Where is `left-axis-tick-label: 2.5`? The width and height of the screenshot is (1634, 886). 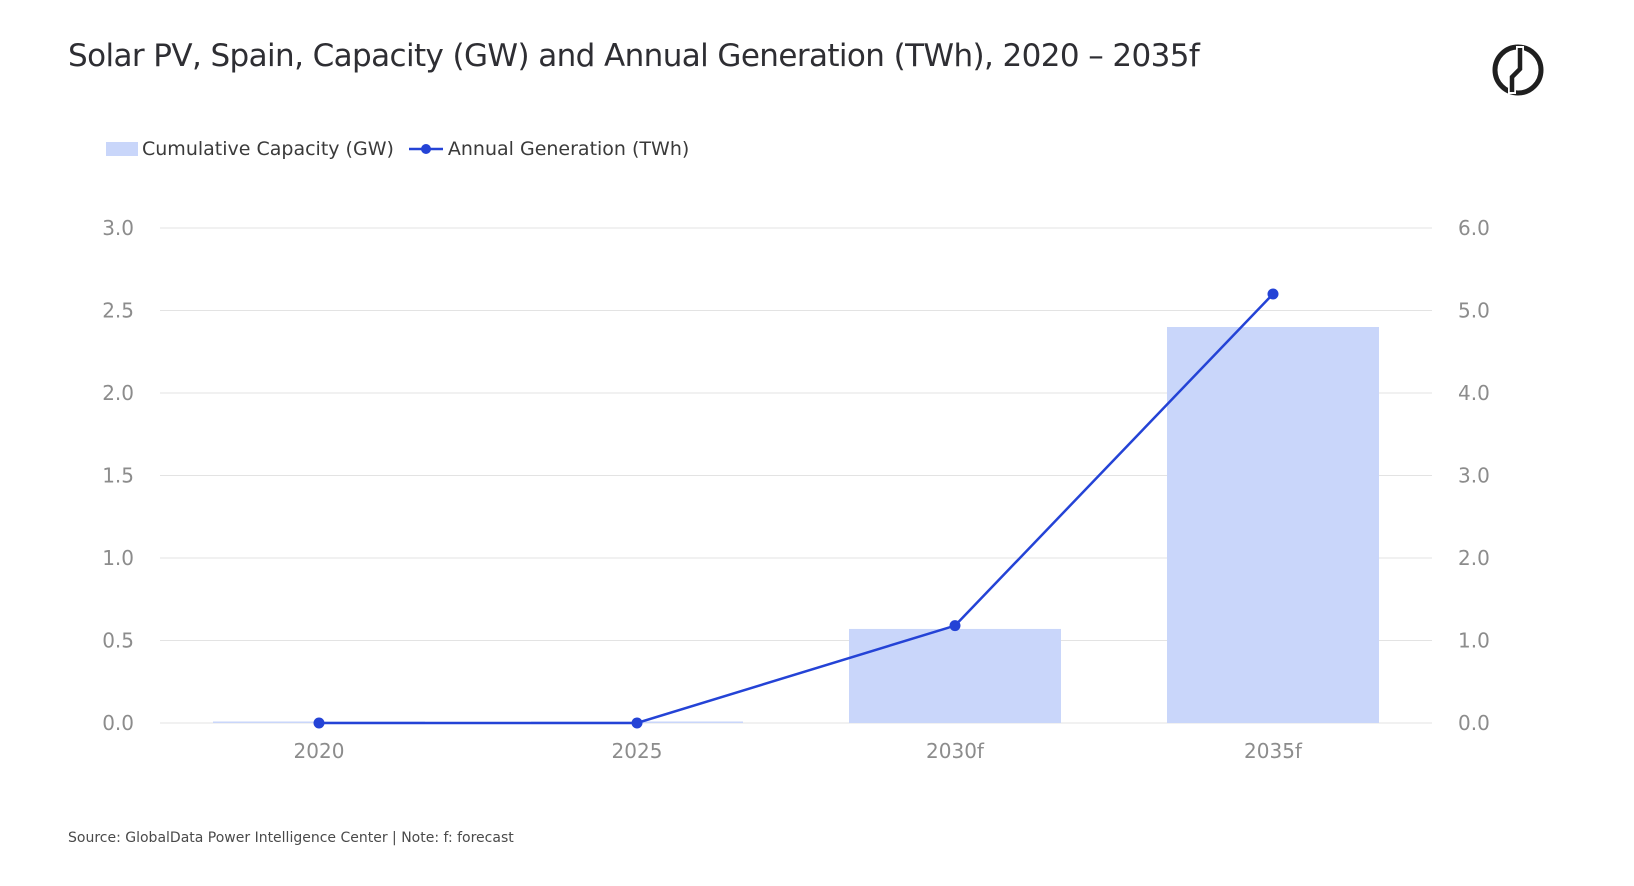
left-axis-tick-label: 2.5 is located at coordinates (118, 311).